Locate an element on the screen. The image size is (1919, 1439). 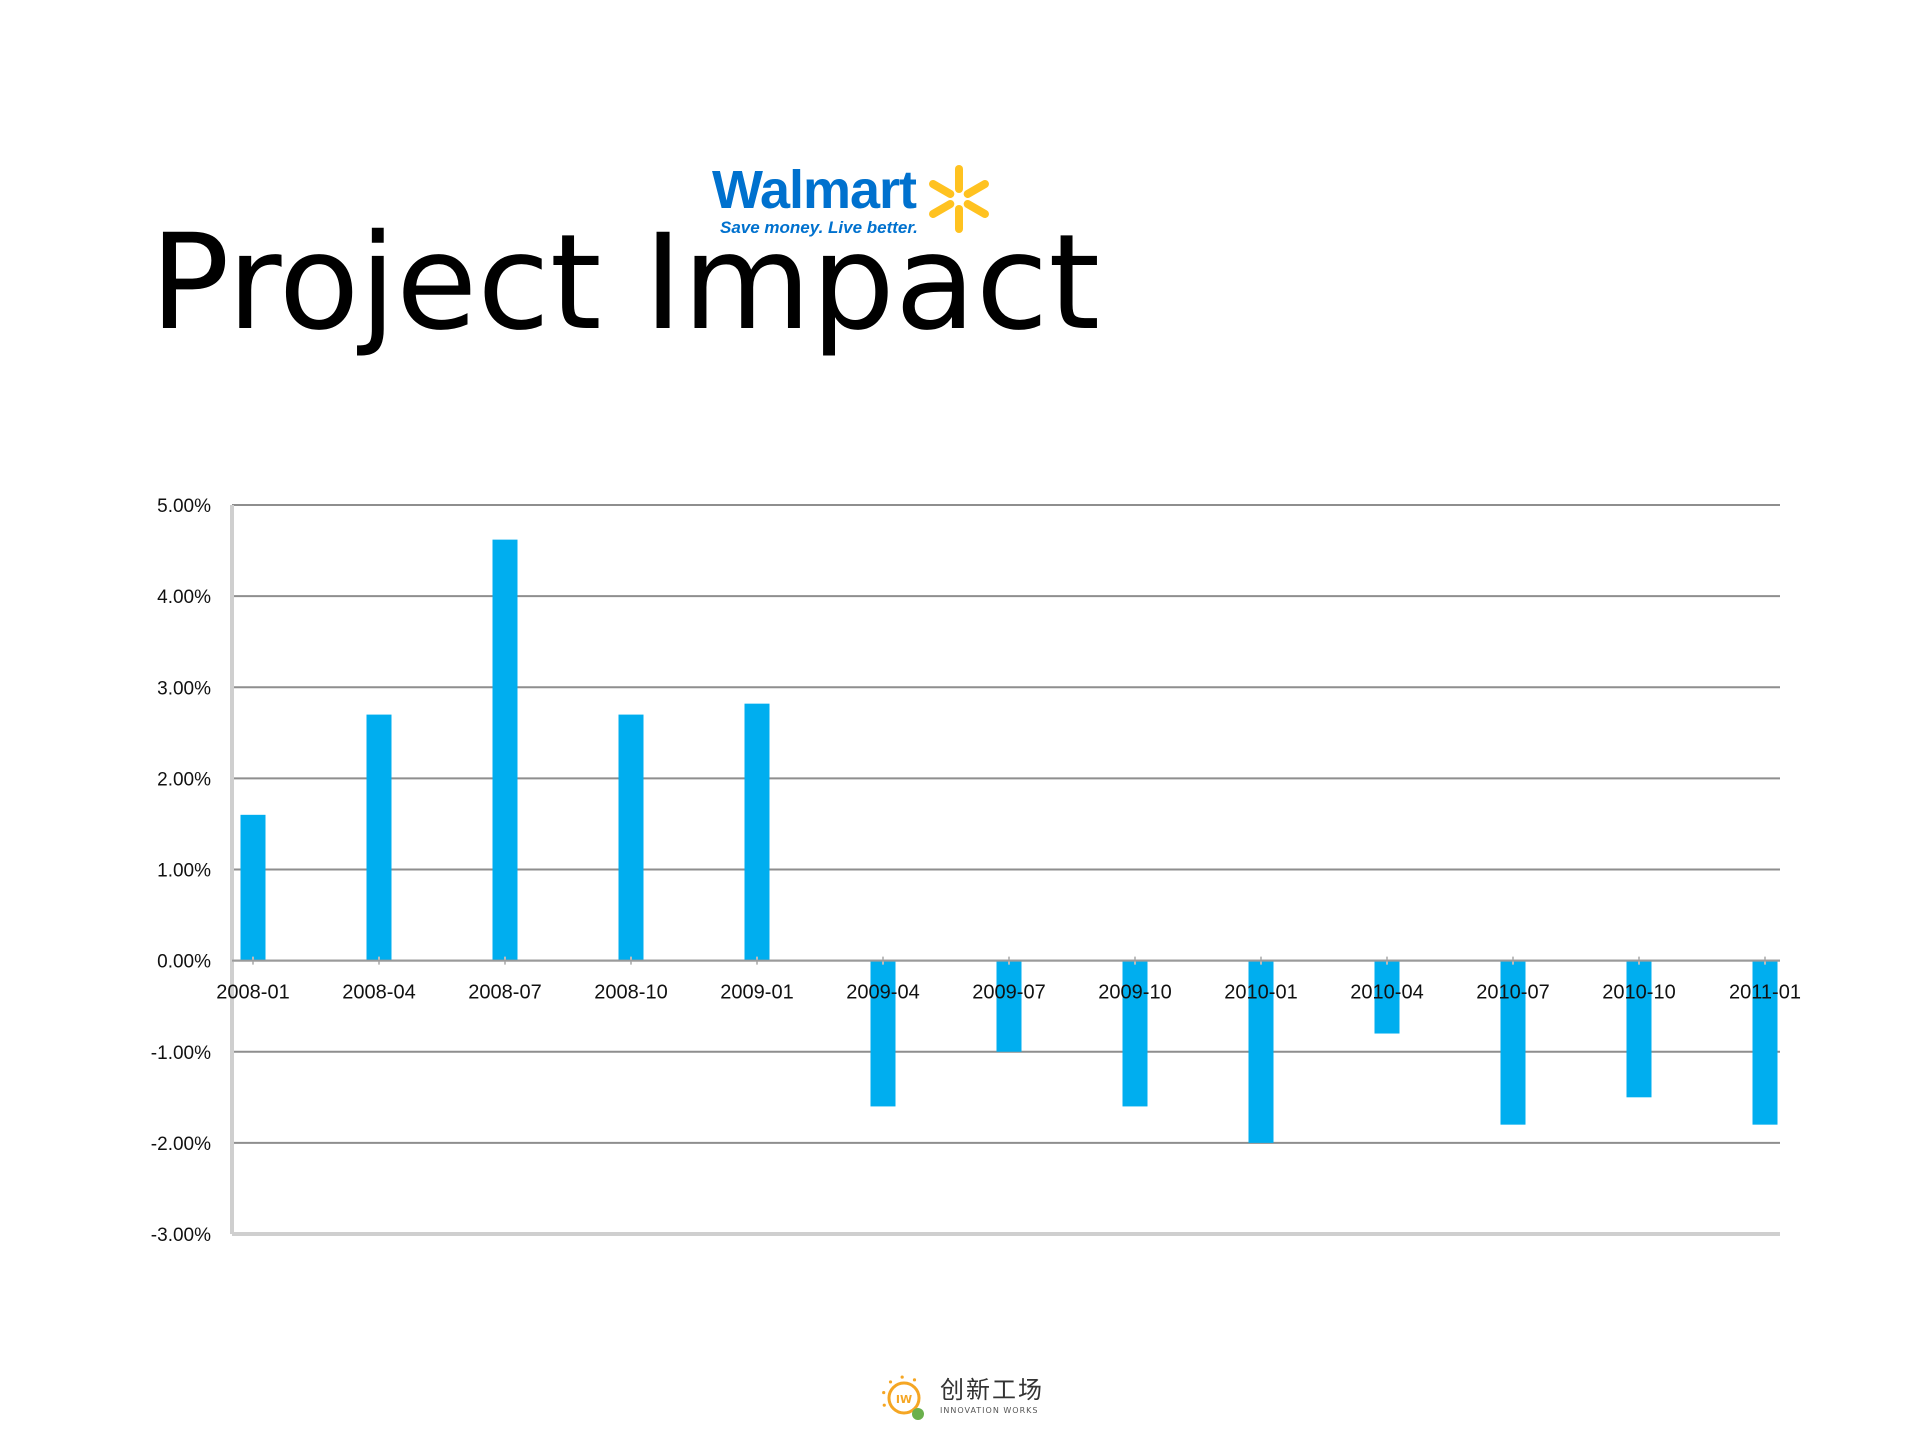
y-tick-label: -1.00% is located at coordinates (181, 1053).